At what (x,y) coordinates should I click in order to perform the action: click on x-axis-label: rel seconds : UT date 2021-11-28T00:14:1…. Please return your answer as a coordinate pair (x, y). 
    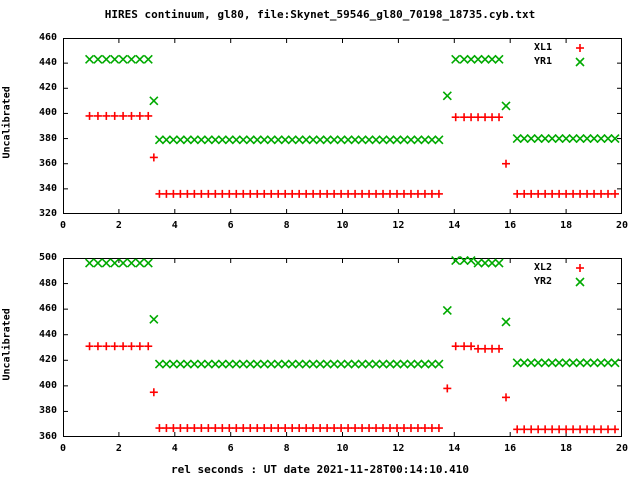
    Looking at the image, I should click on (319, 469).